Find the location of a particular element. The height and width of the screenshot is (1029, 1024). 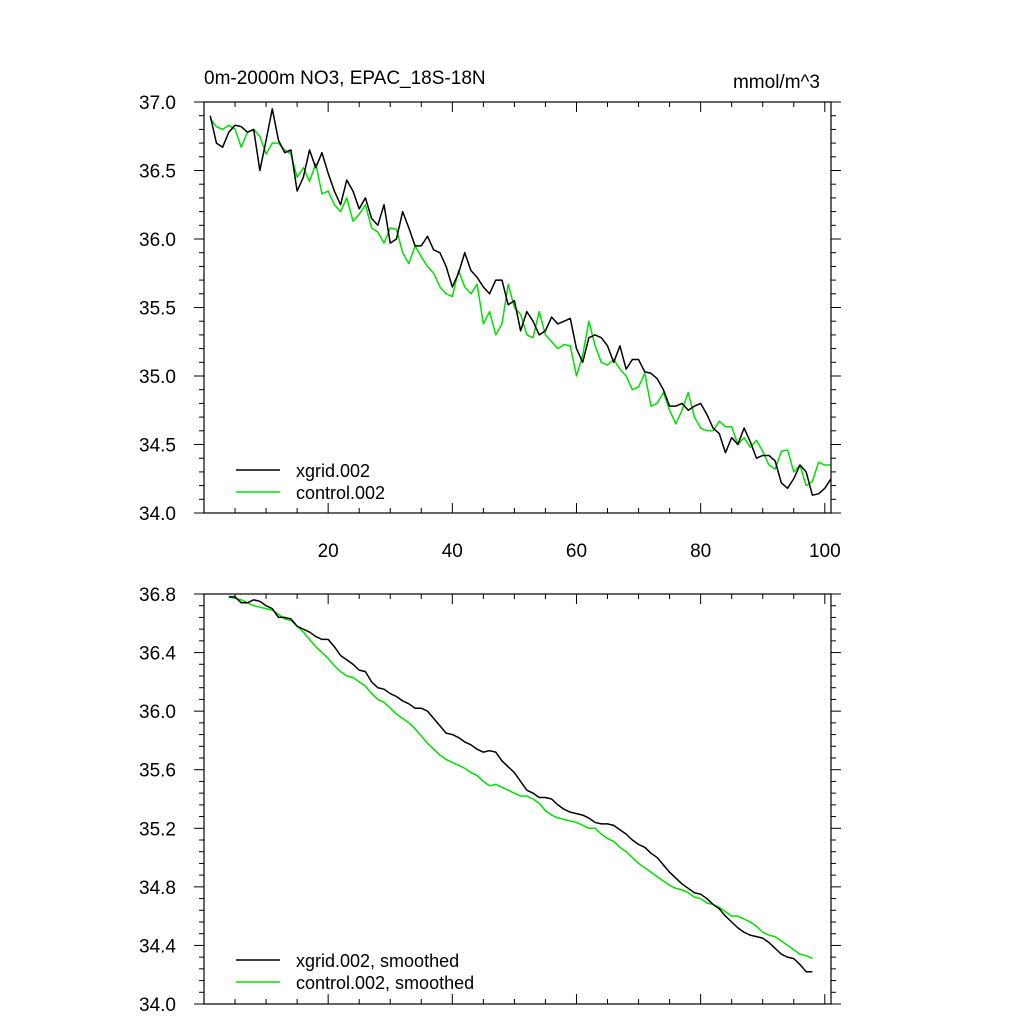

top-y-tick-label: 34.0 is located at coordinates (157, 514).